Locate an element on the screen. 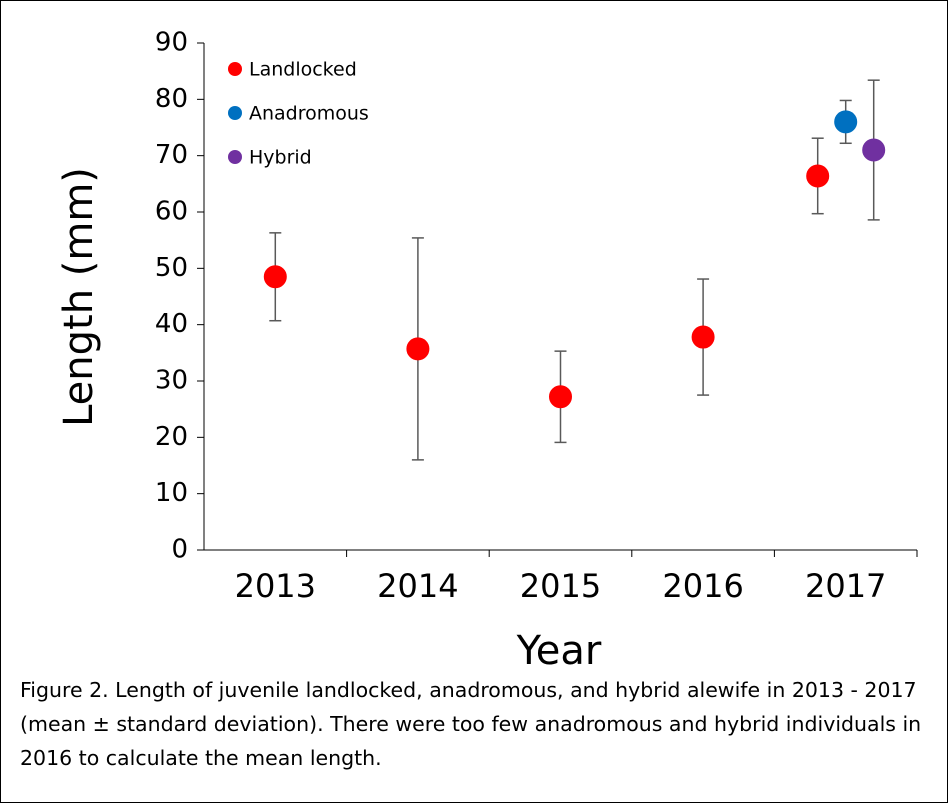 Image resolution: width=948 pixels, height=803 pixels. y-axis-title: Length (mm) is located at coordinates (79, 297).